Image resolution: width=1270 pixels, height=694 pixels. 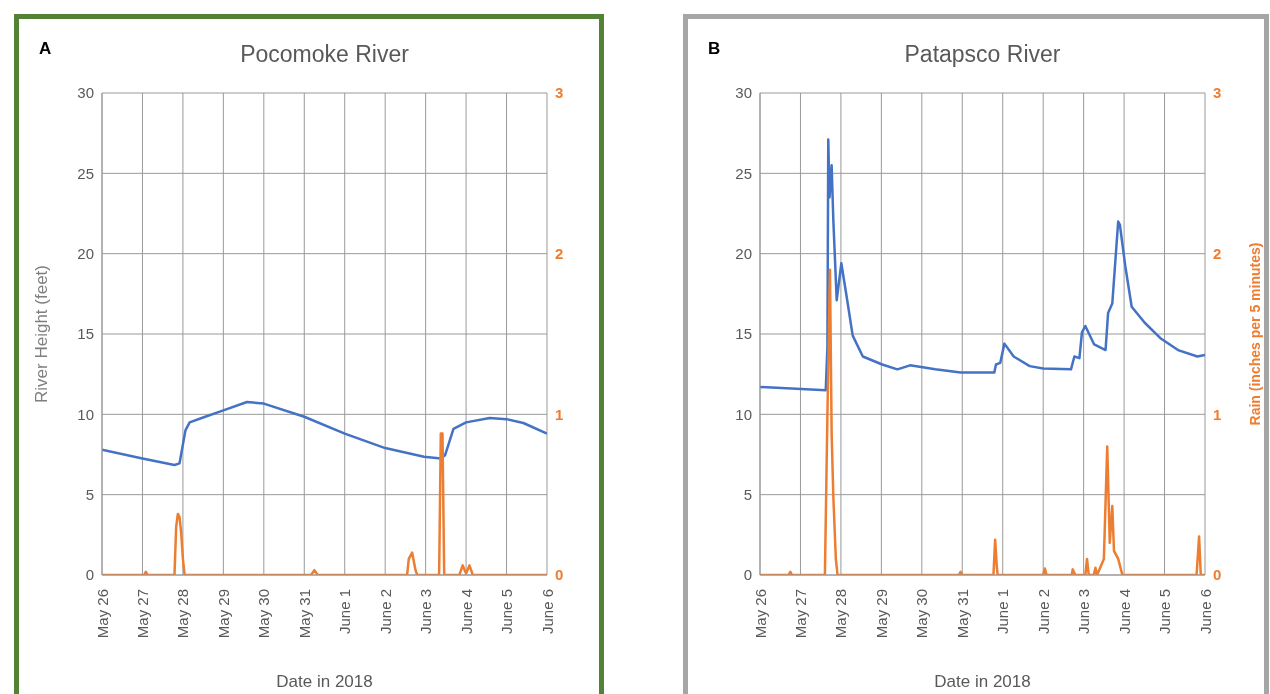 I want to click on y2-axis-title: Rain (inches per 5 minutes), so click(x=1254, y=334).